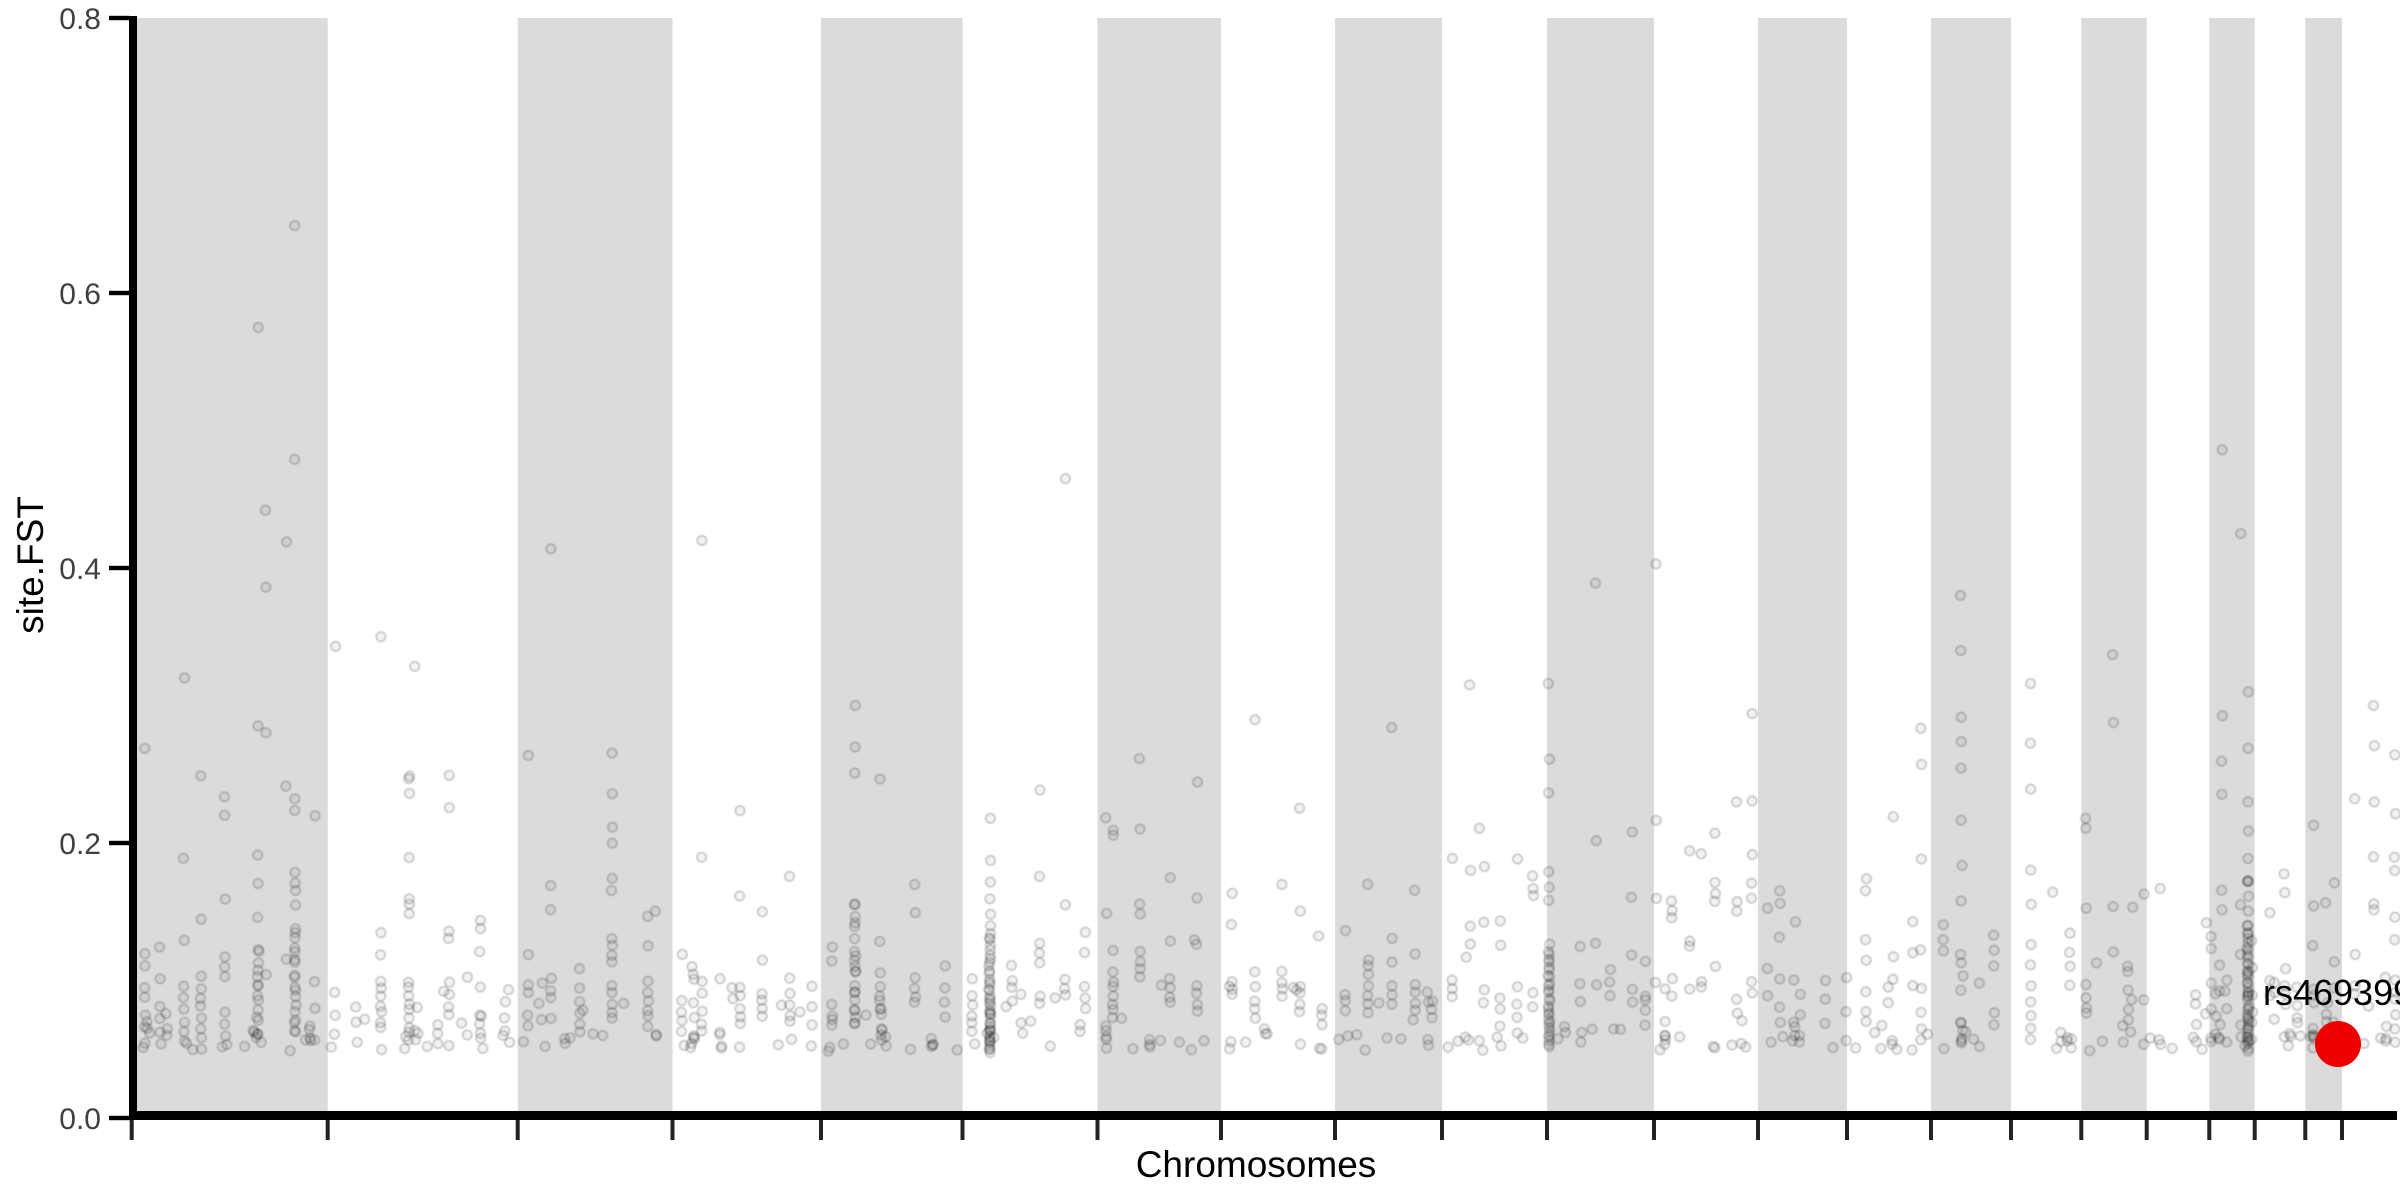  Describe the element at coordinates (30, 565) in the screenshot. I see `svg-text: site.FST` at that location.